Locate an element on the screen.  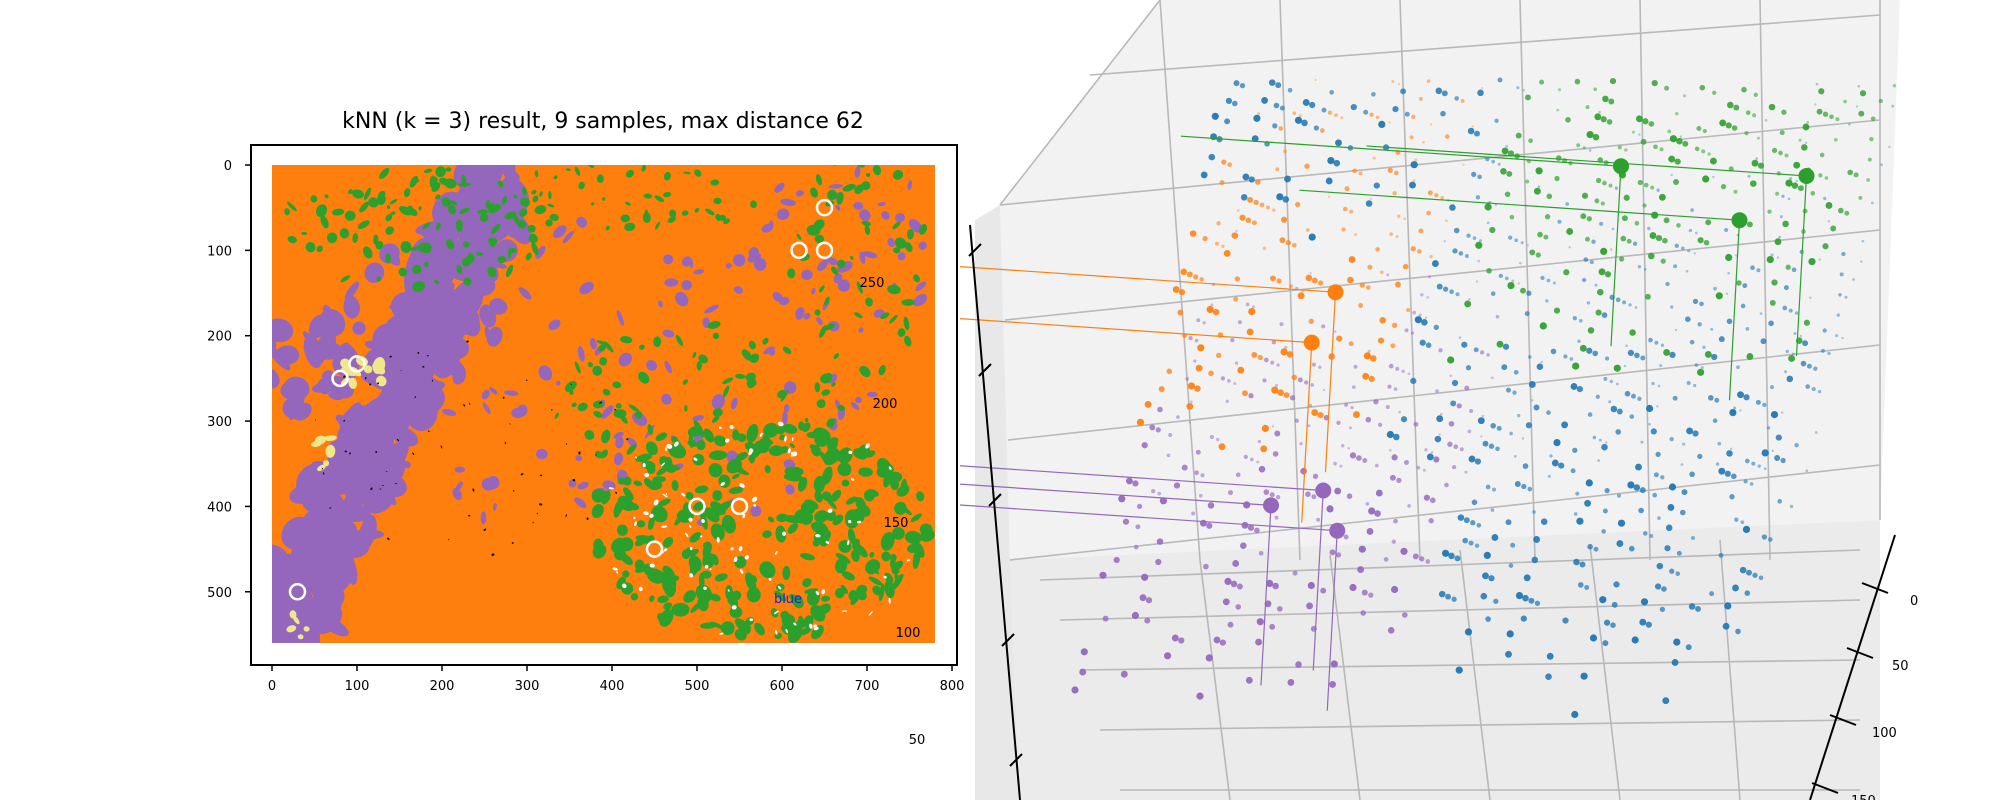
grid-line is located at coordinates (1180, 280).